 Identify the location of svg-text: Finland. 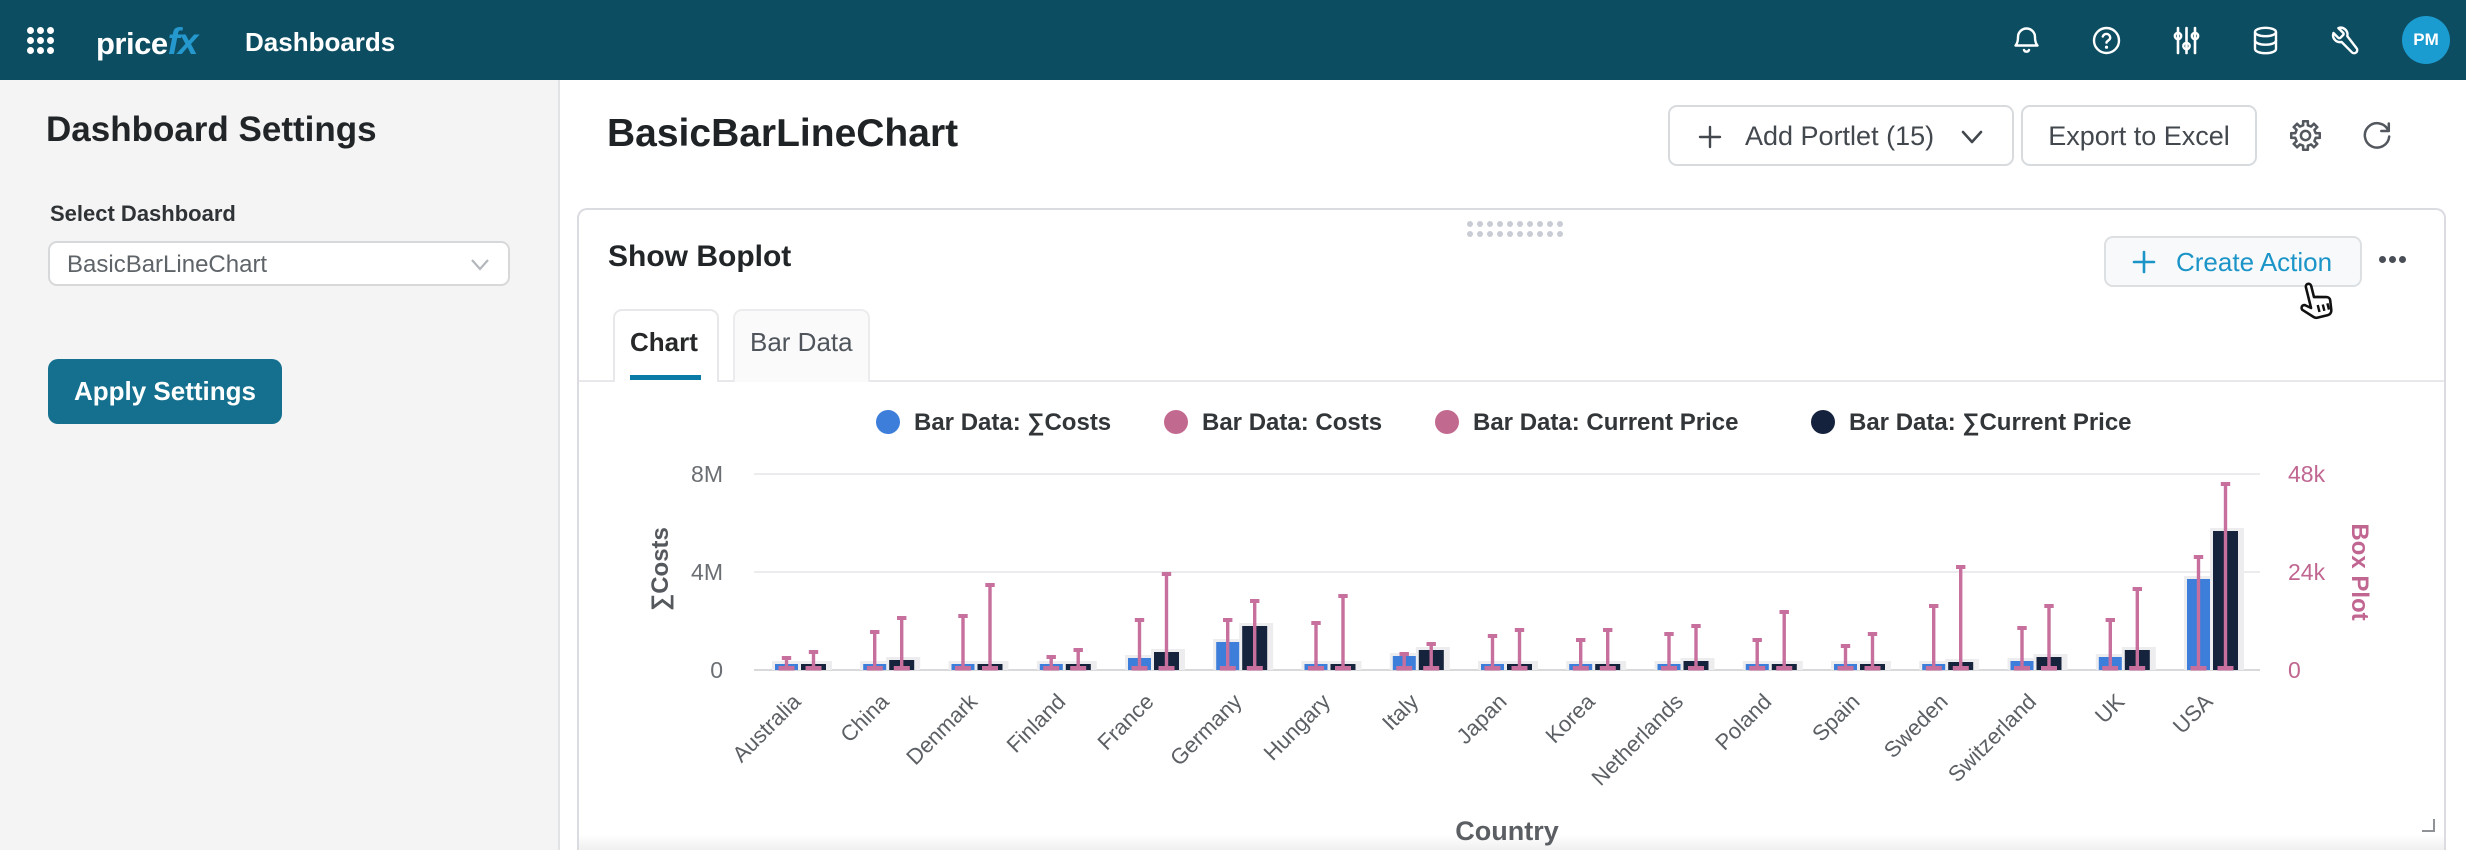
(1036, 723).